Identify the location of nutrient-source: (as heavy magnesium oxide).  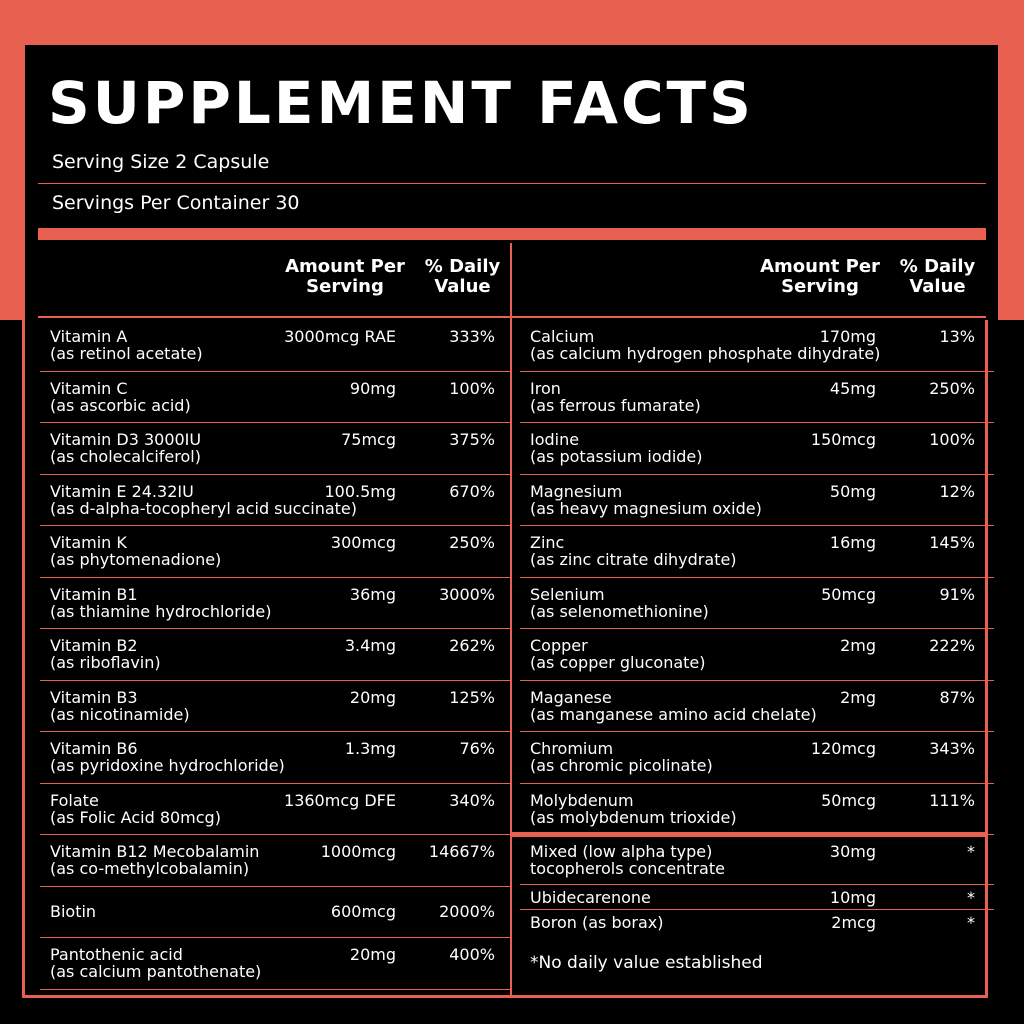
(646, 508).